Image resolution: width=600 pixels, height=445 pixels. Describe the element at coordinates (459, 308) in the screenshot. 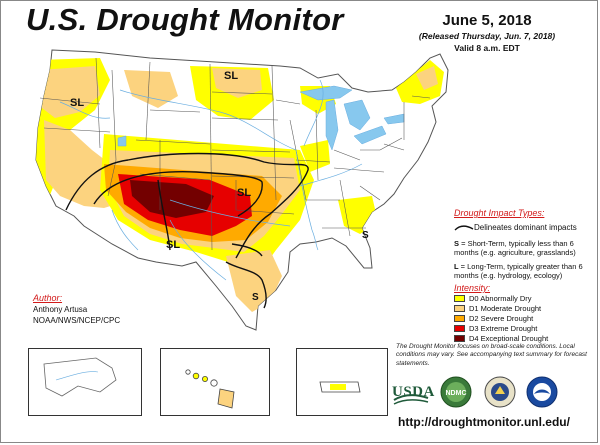

I see `swatch-d1` at that location.